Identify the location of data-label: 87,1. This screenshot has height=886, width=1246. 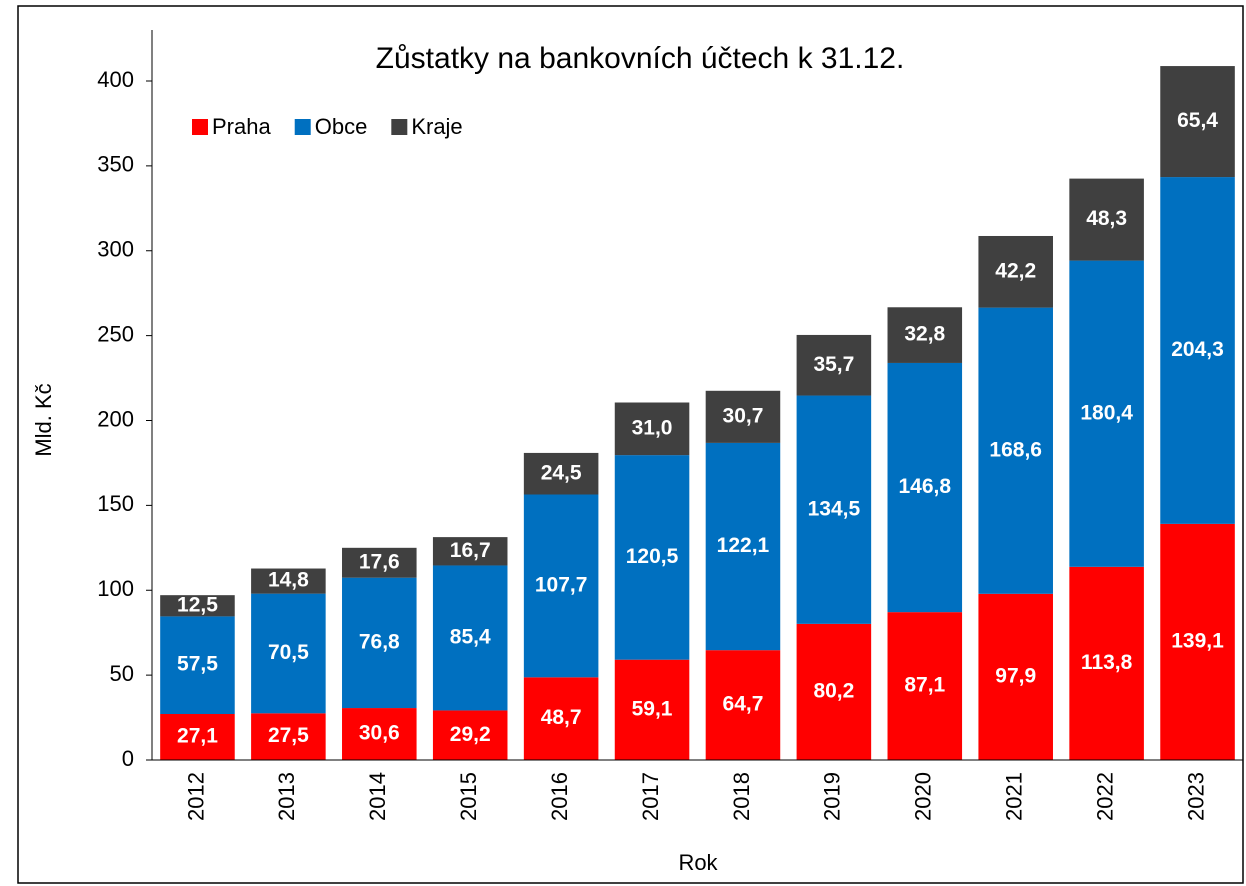
(924, 685).